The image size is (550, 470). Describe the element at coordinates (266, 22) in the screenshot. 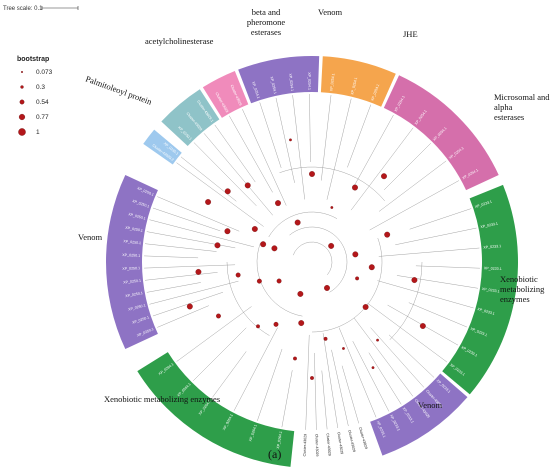

I see `clade-name: beta and pheromone esterases` at that location.